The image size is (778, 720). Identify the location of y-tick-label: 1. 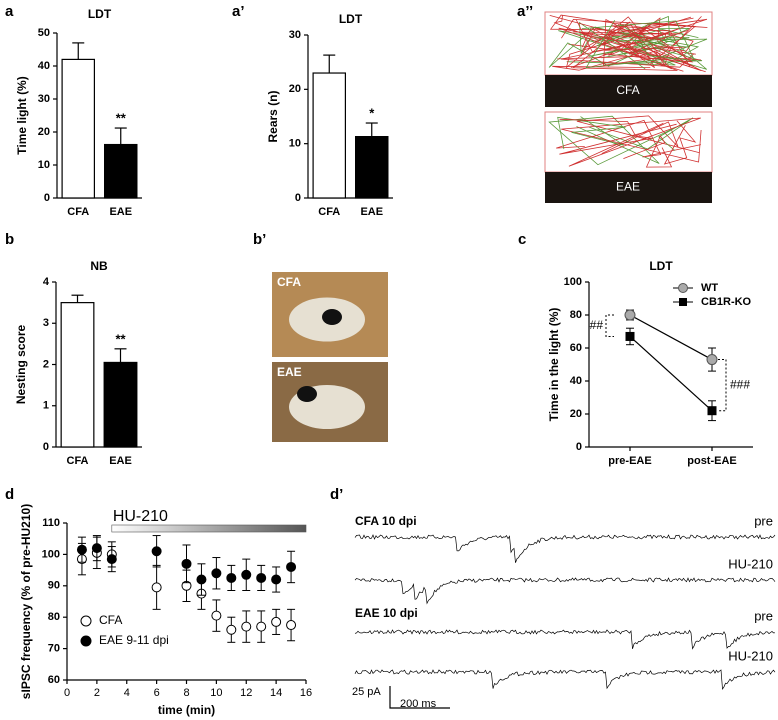
(46, 406).